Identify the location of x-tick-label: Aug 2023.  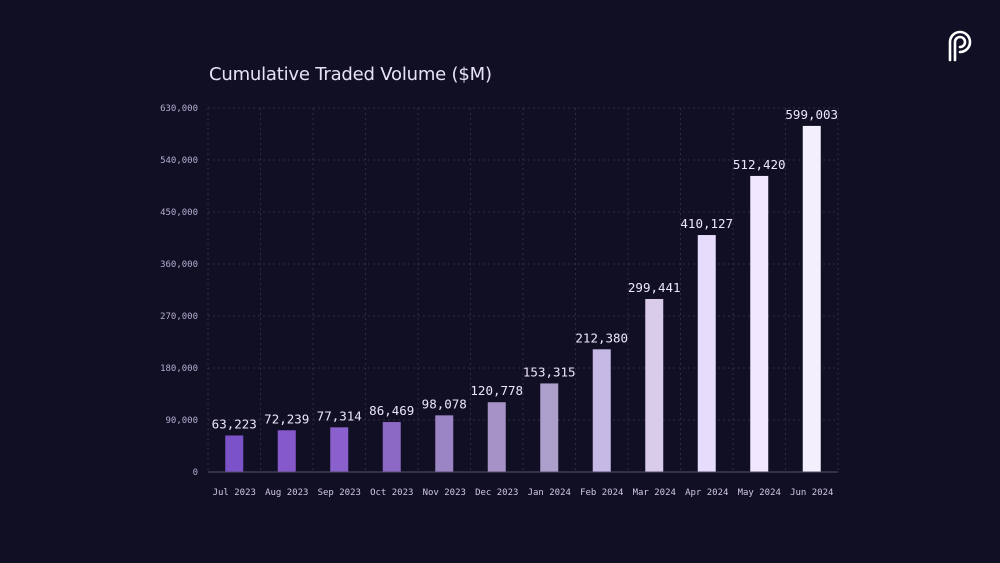
(286, 493).